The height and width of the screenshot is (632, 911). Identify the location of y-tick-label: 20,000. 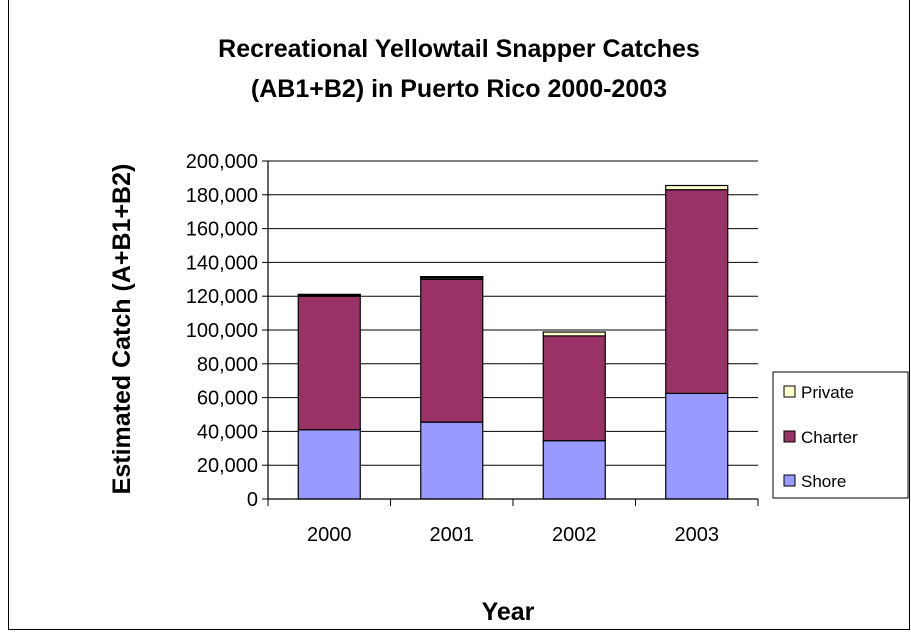
(227, 466).